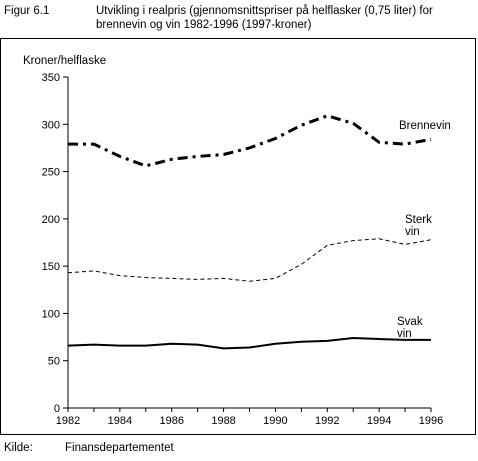 This screenshot has height=461, width=478. Describe the element at coordinates (275, 421) in the screenshot. I see `x-tick-label-1990: 1990` at that location.